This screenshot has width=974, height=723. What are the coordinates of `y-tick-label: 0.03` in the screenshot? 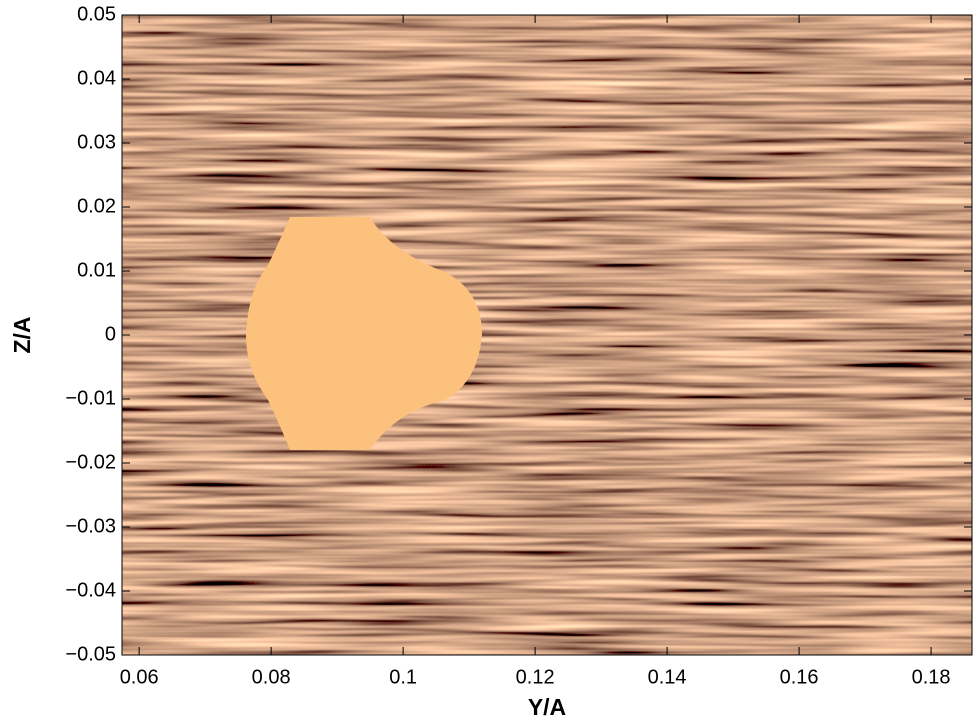 It's located at (96, 142).